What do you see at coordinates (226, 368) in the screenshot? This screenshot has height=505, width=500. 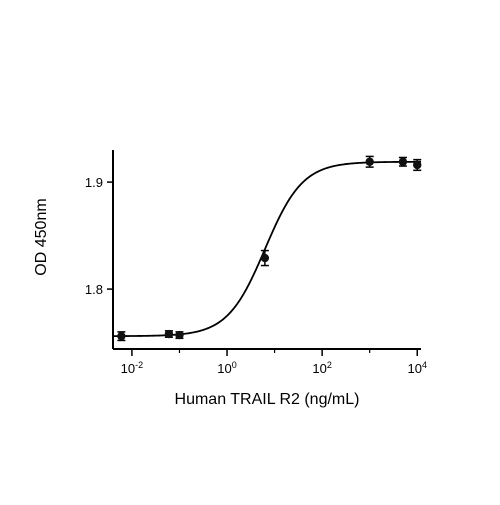 I see `x-tick-label: 10⁰` at bounding box center [226, 368].